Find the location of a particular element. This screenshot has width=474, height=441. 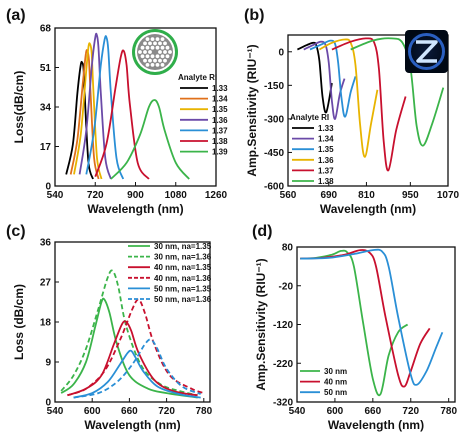

legend-entry: 1.34 is located at coordinates (326, 139).